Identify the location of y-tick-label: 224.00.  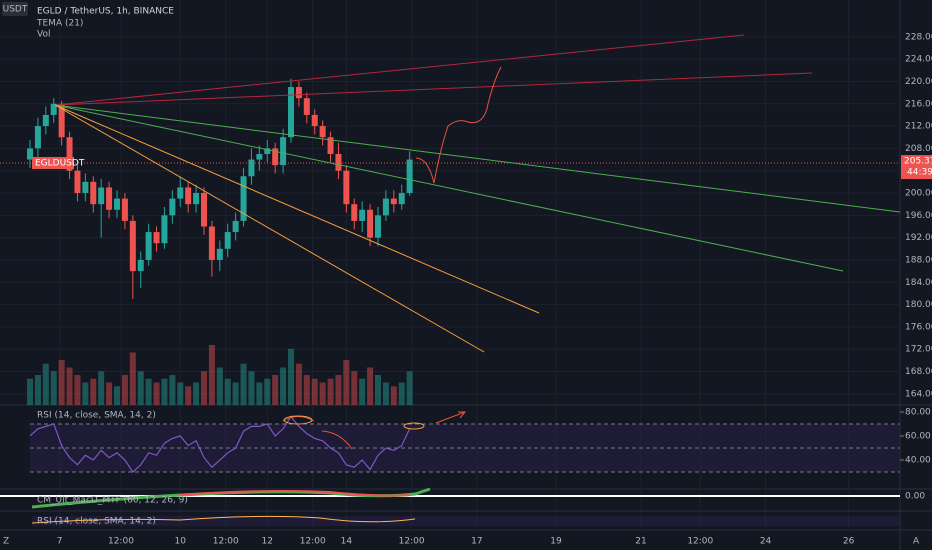
(918, 60).